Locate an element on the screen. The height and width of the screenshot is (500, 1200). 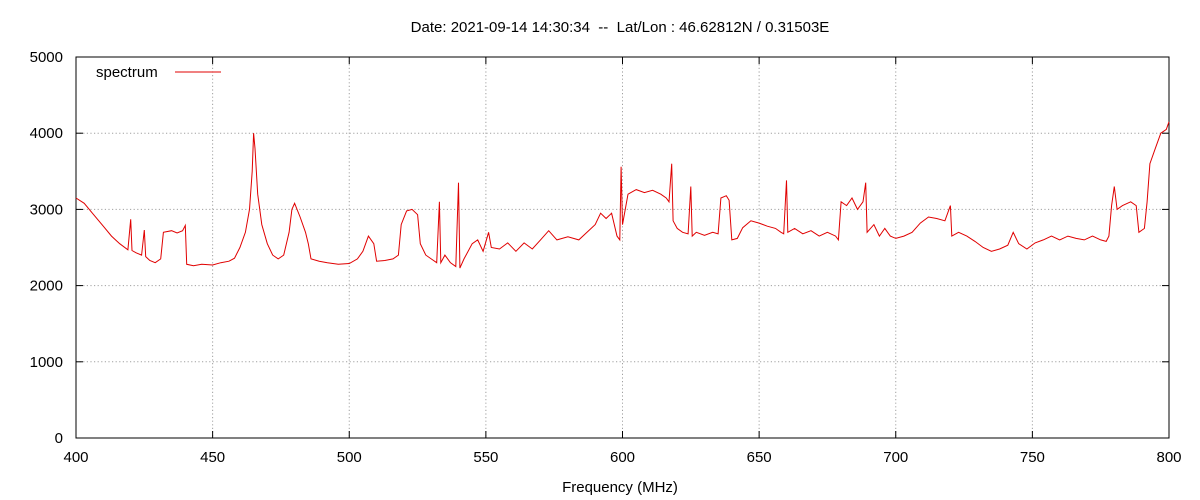
legend: spectrum is located at coordinates (158, 72).